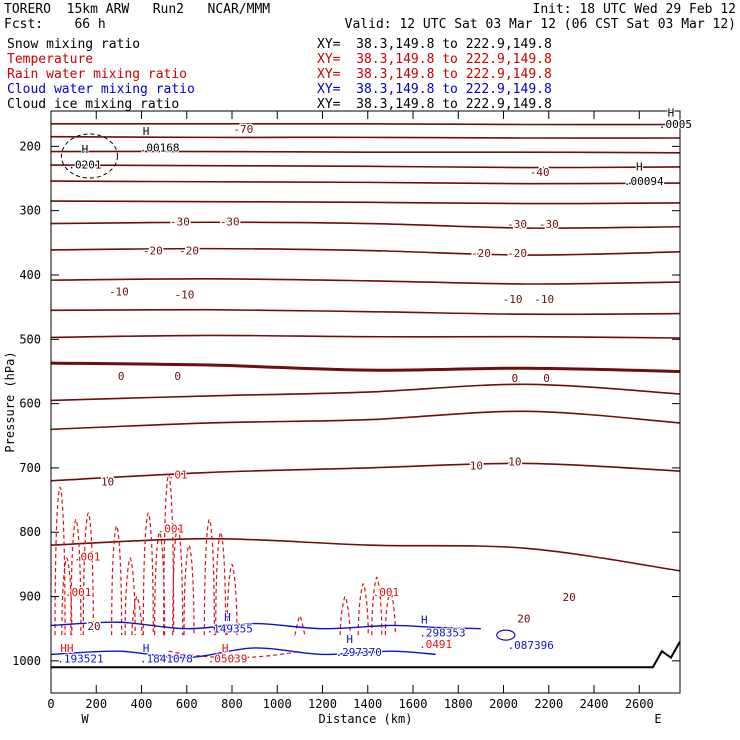  Describe the element at coordinates (515, 378) in the screenshot. I see `temperature-label-16: 0` at that location.